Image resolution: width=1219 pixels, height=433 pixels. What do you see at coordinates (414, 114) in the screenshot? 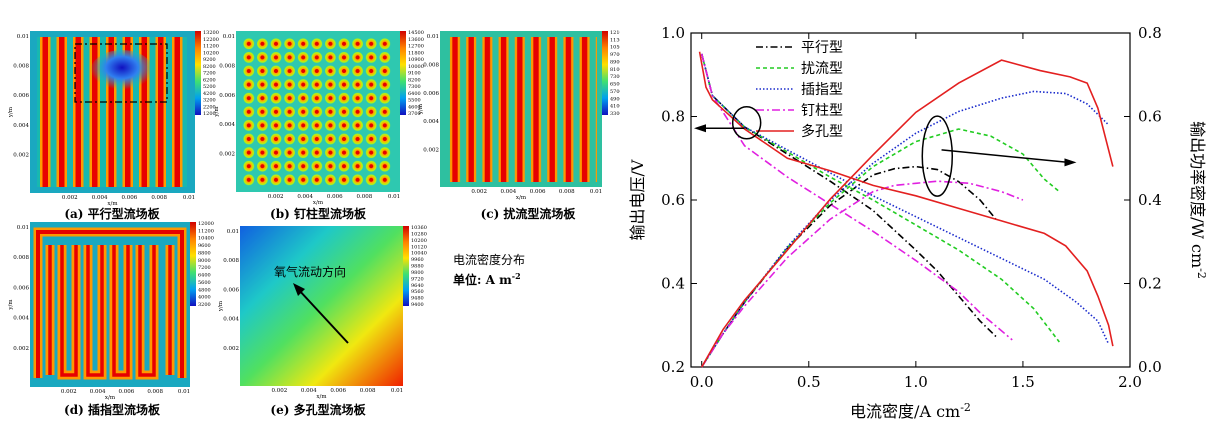
I see `colorbar-label: 3700` at bounding box center [414, 114].